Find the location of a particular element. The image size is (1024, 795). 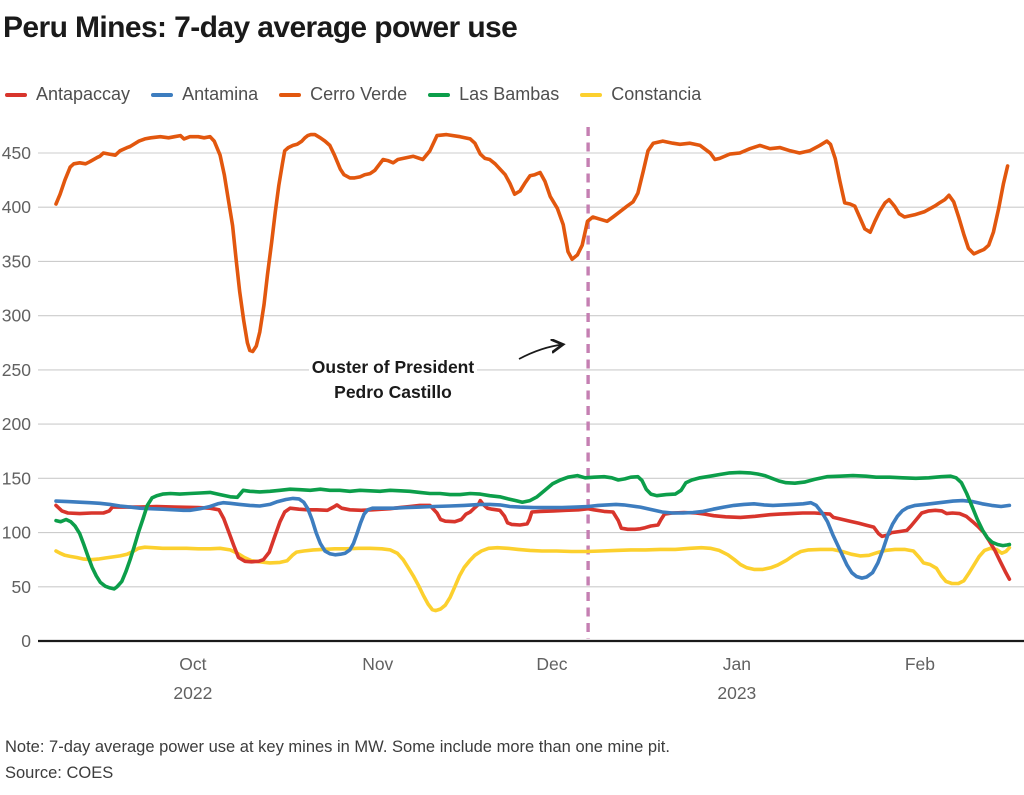

legend-item-cerro_verde: Cerro Verde is located at coordinates (343, 94).